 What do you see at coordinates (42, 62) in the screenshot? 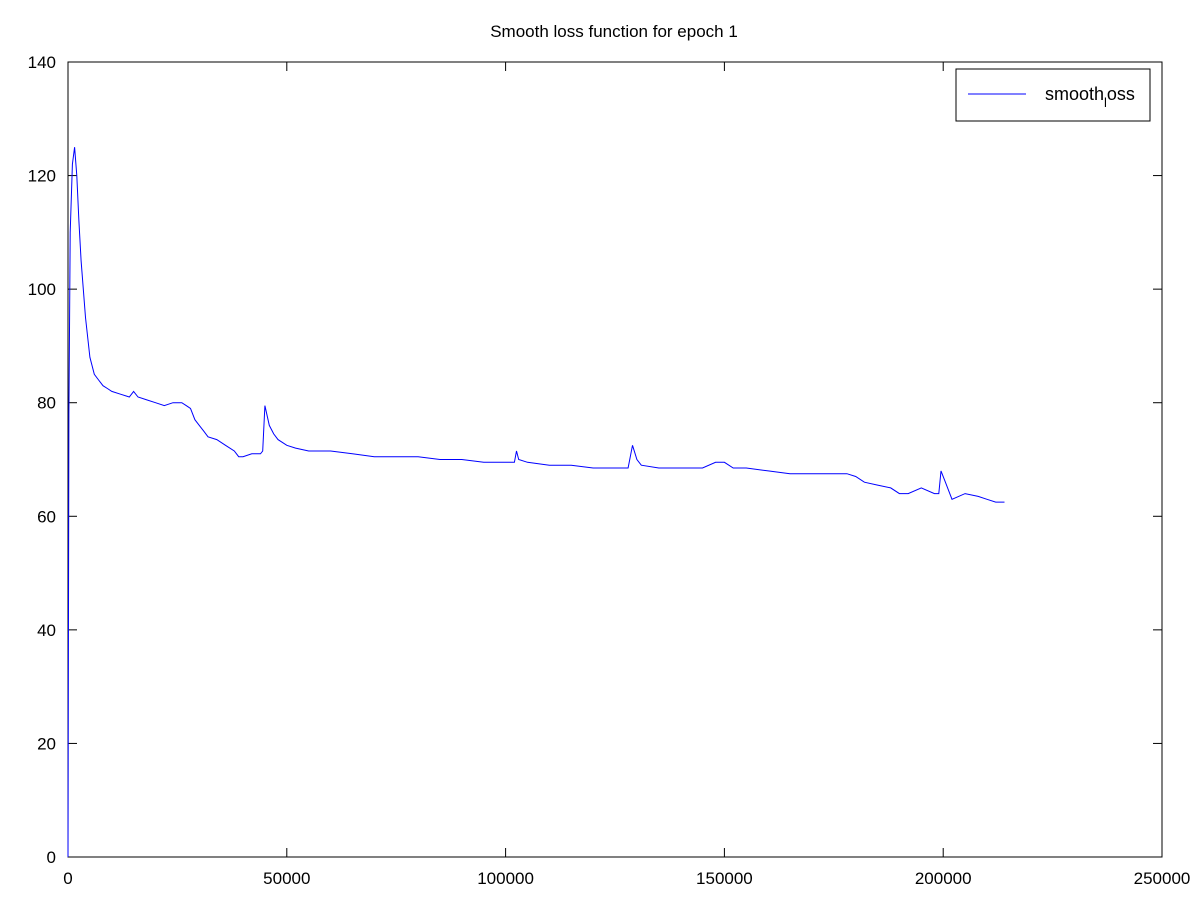
I see `y-tick-label: 140` at bounding box center [42, 62].